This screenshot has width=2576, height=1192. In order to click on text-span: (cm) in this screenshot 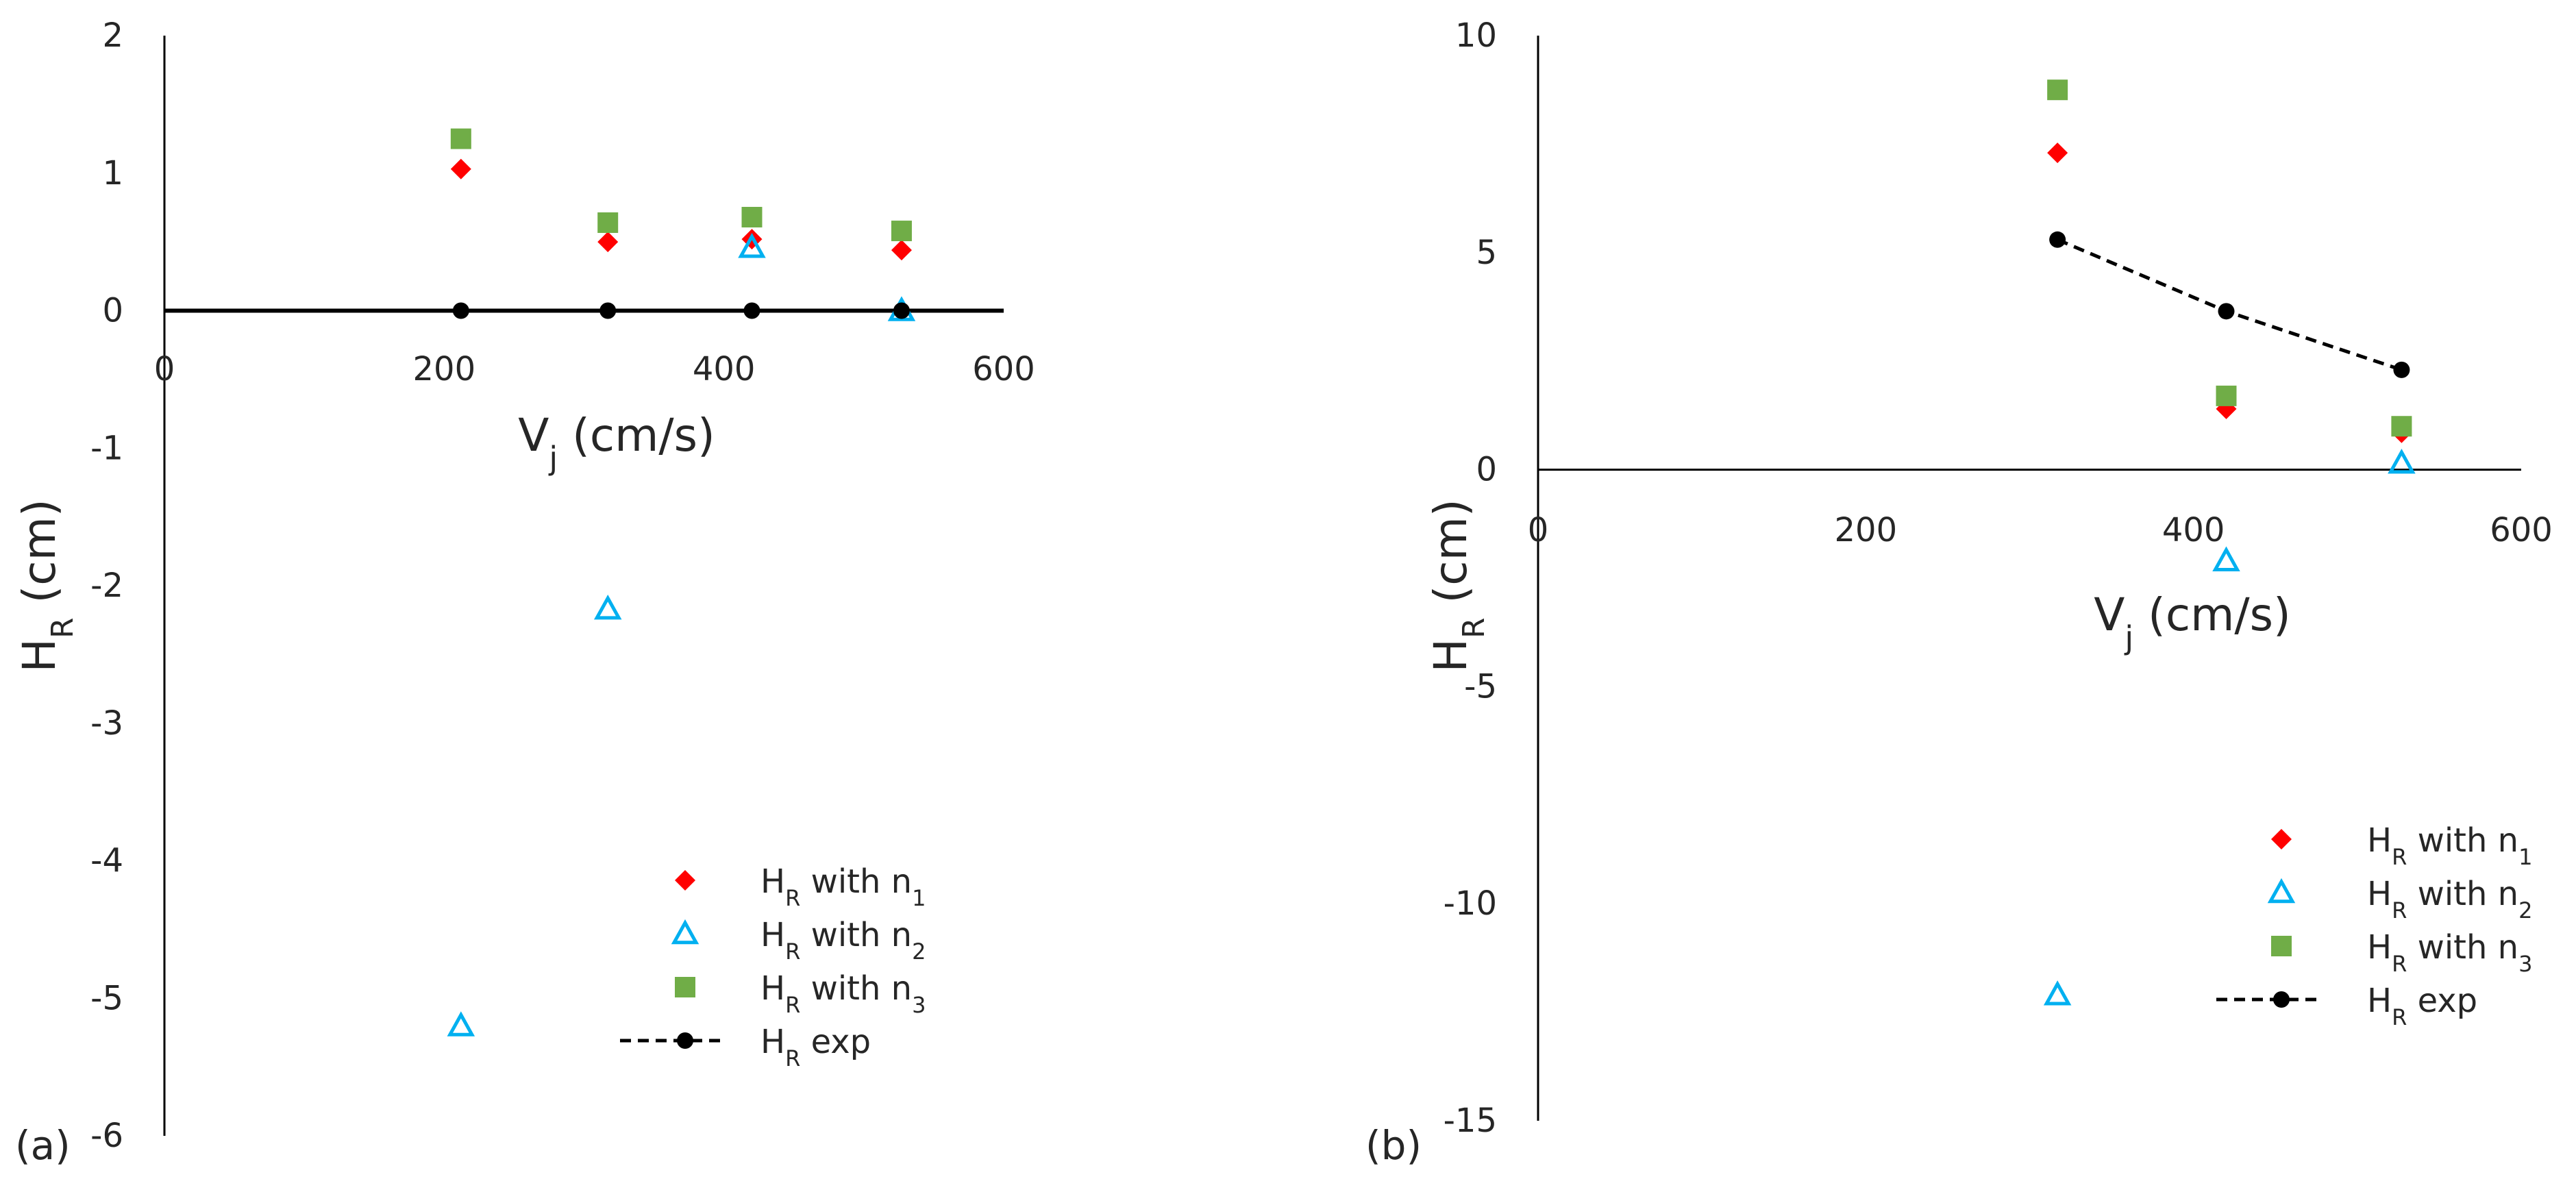, I will do `click(1450, 558)`.